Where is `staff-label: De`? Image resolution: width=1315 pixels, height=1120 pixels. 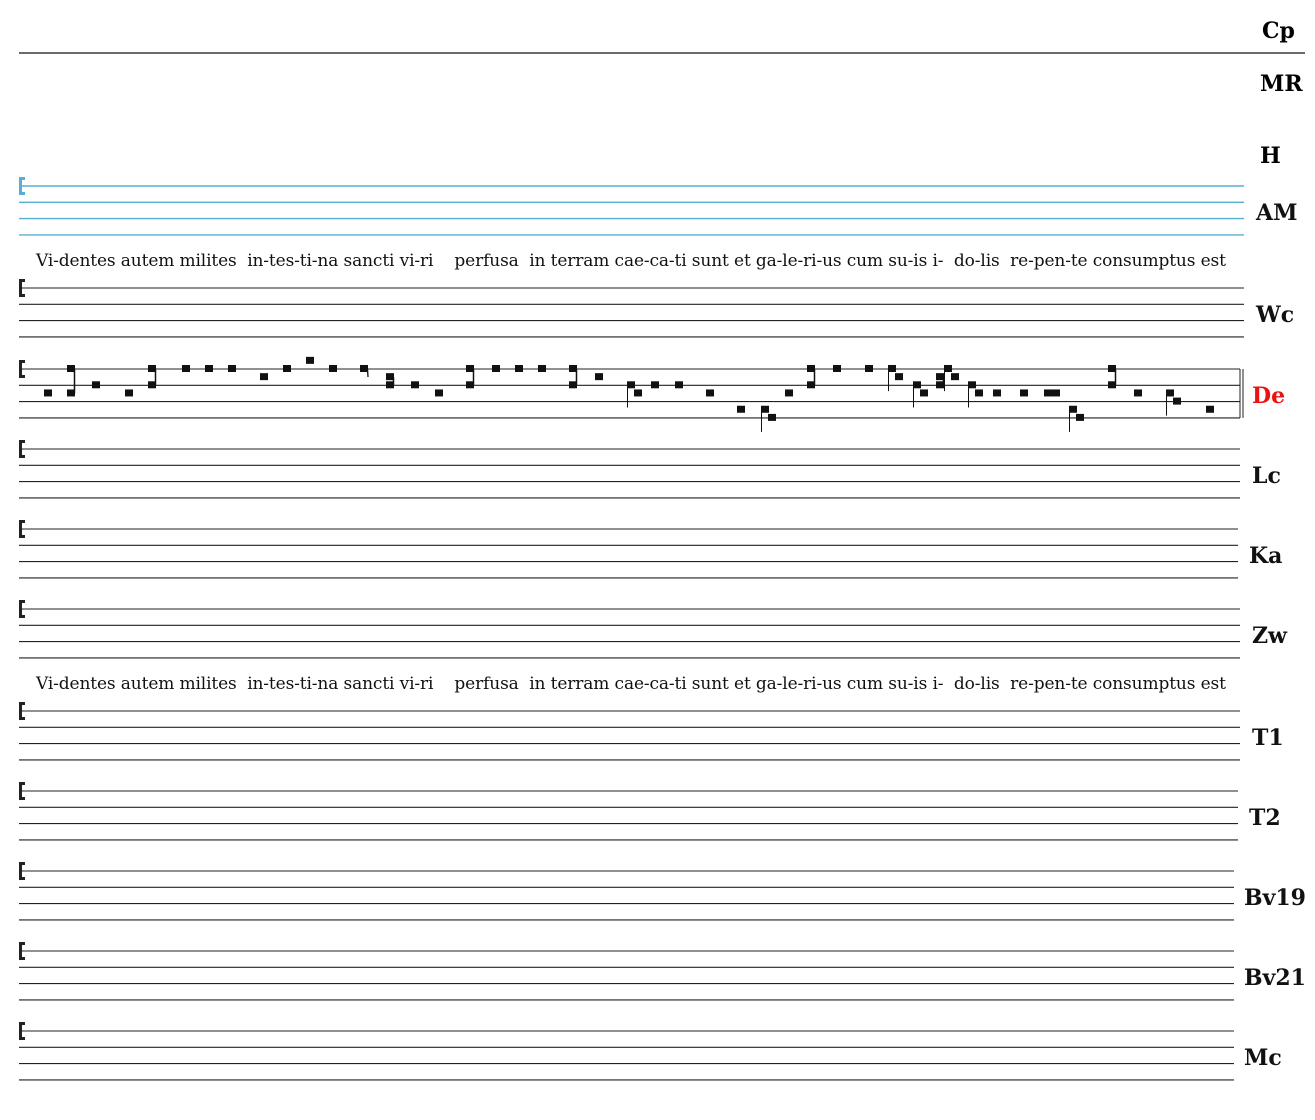 staff-label: De is located at coordinates (1268, 396).